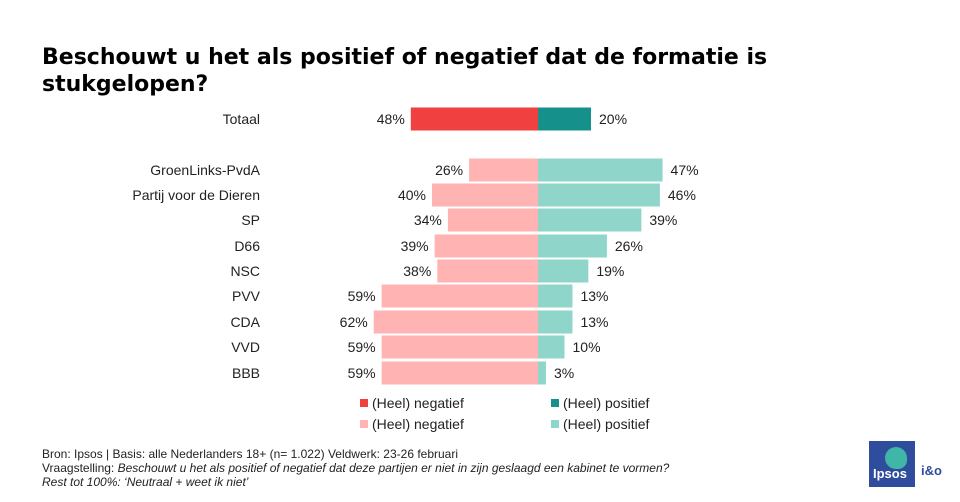 Image resolution: width=960 pixels, height=502 pixels. Describe the element at coordinates (486, 246) in the screenshot. I see `bar-negative-d66` at that location.